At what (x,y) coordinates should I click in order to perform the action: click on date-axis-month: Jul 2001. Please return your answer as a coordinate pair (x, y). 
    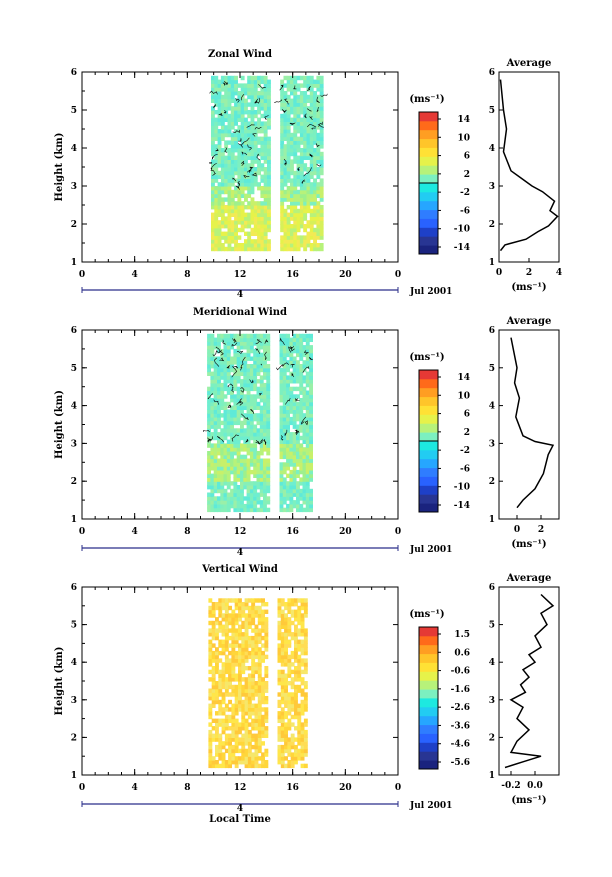
    Looking at the image, I should click on (430, 292).